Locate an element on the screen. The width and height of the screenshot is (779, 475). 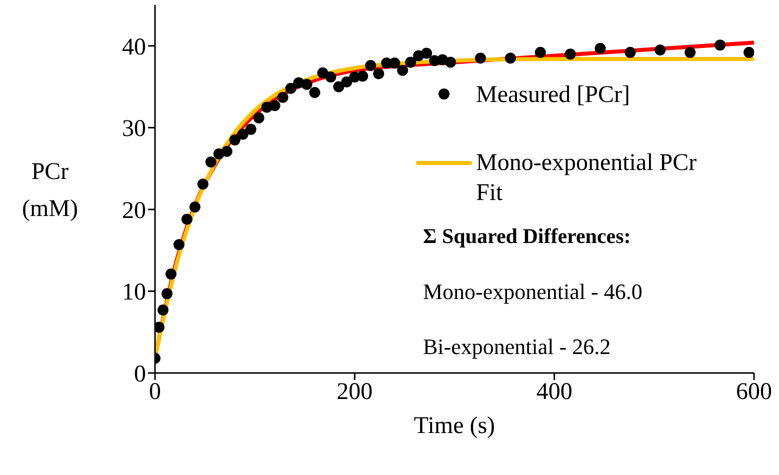
y-tick-label: 30 is located at coordinates (134, 129).